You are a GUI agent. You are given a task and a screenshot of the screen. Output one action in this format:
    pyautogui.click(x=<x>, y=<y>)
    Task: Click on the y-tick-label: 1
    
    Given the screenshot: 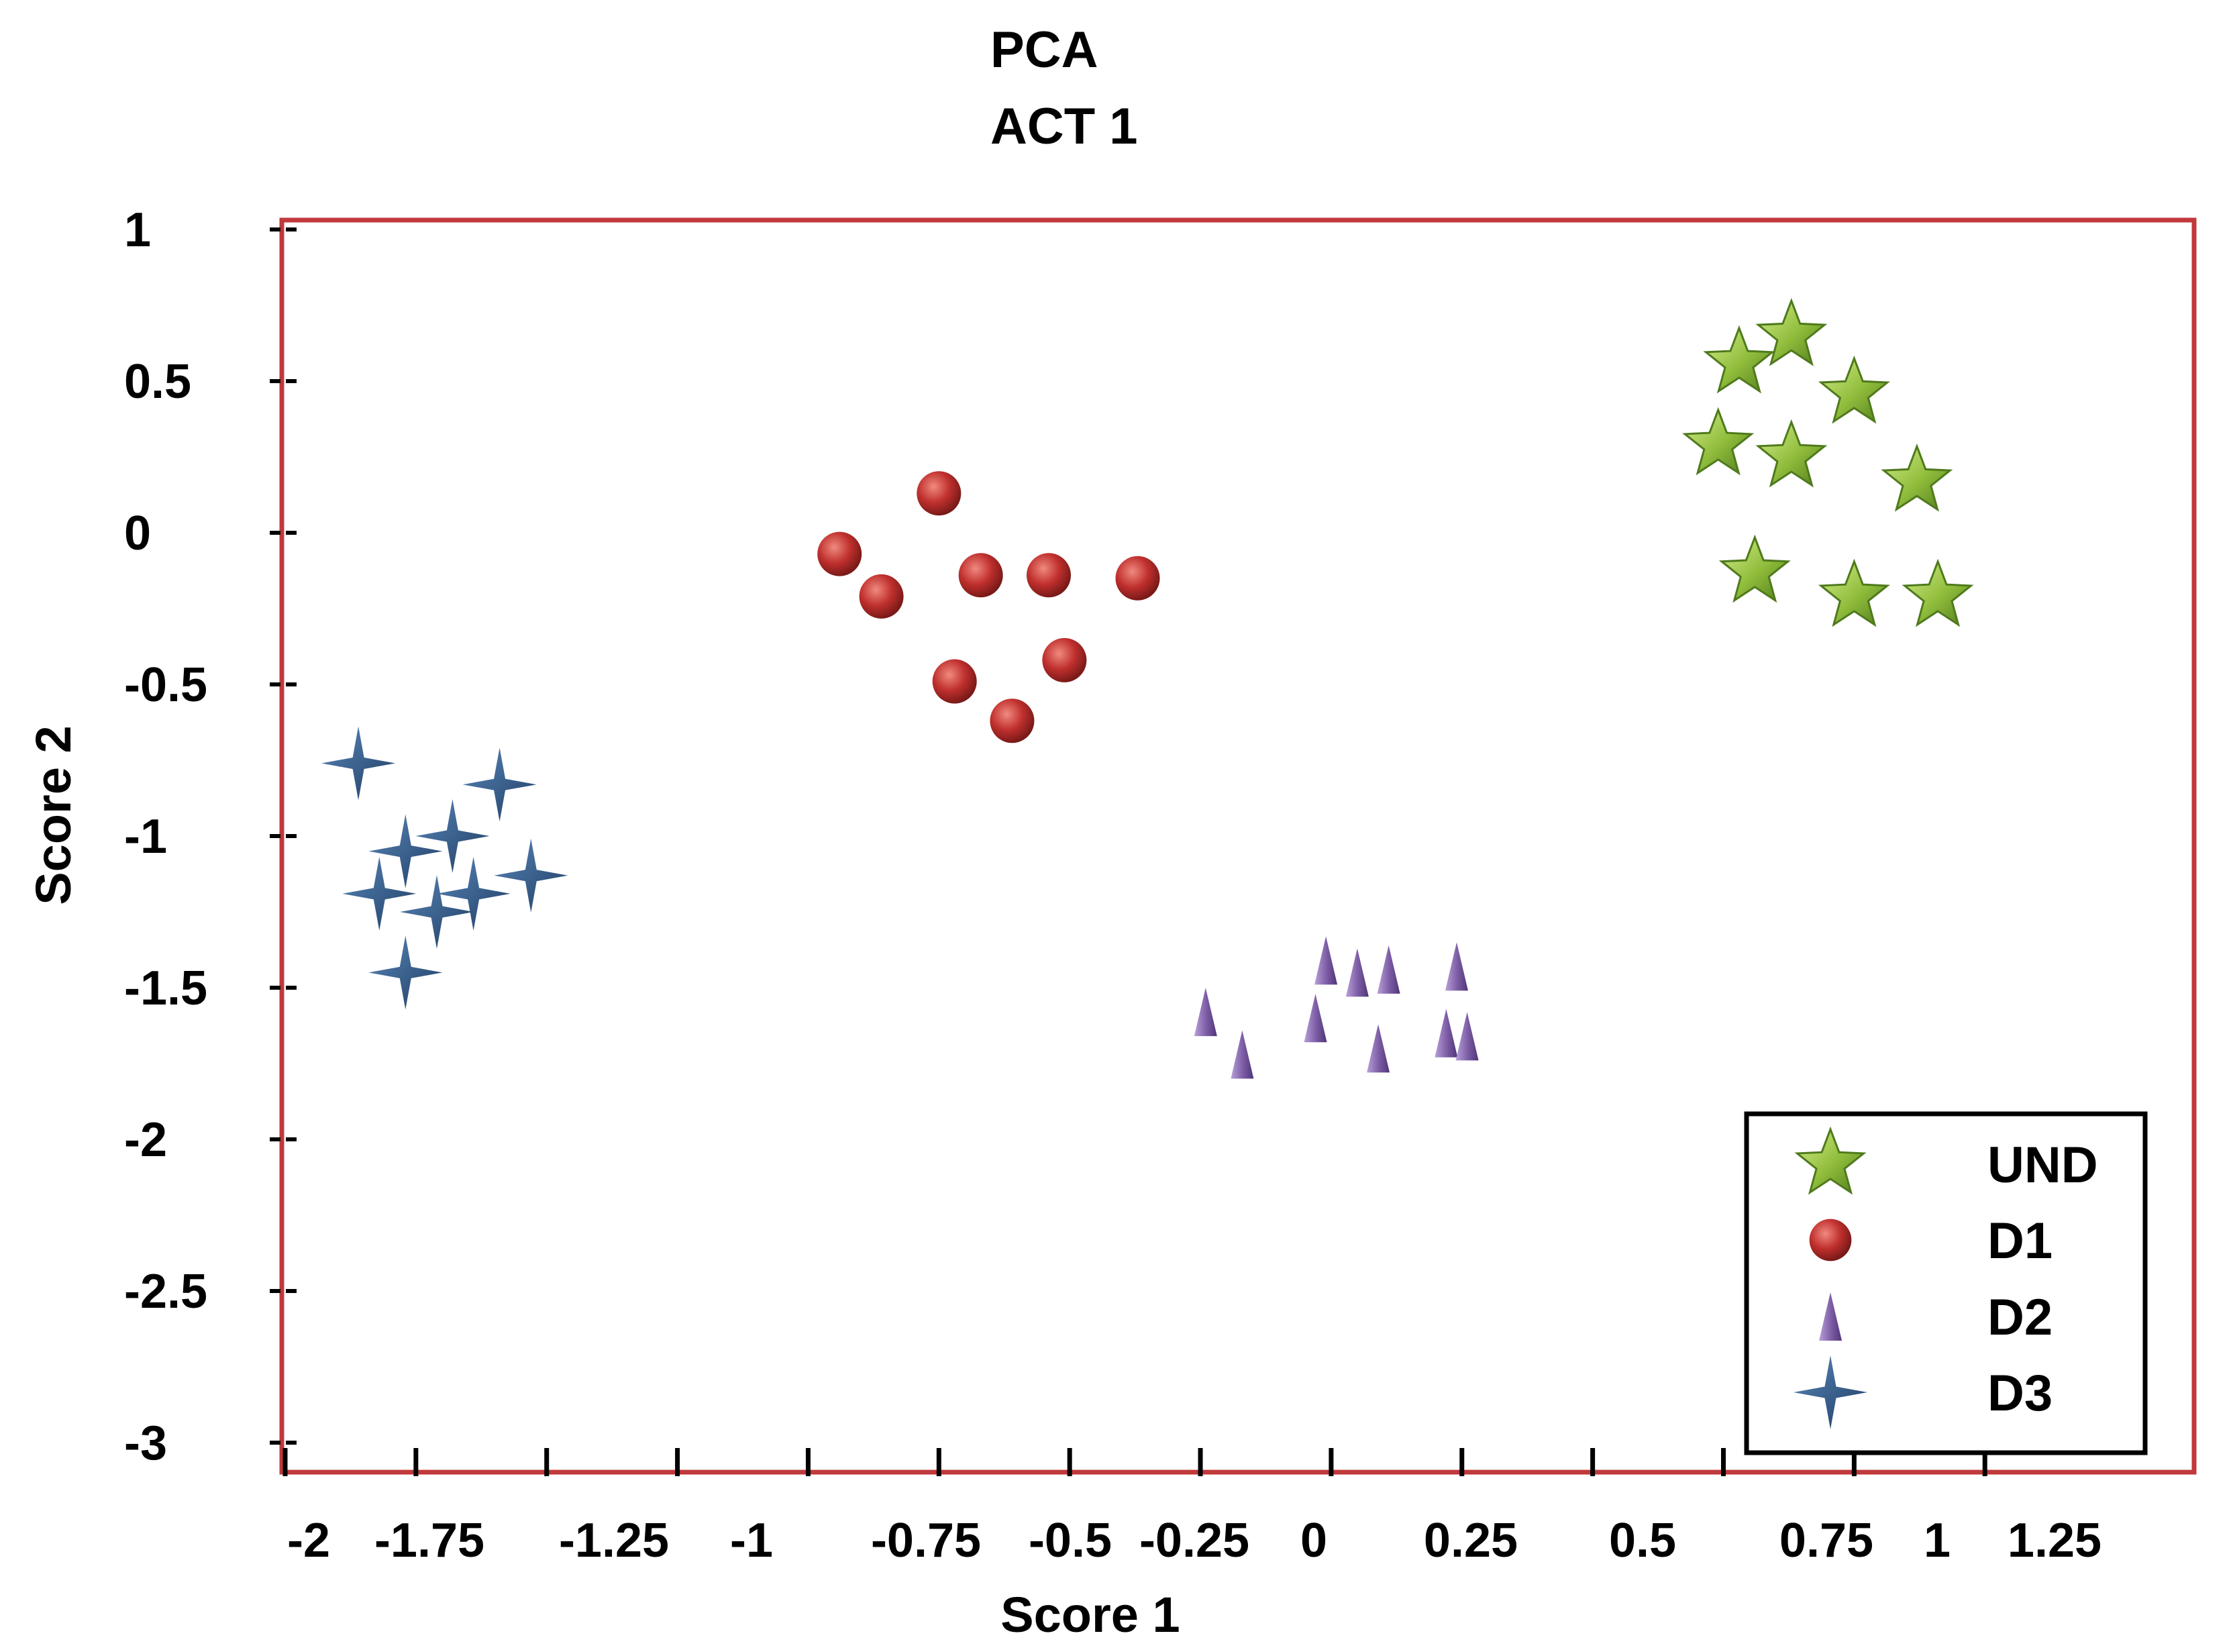 What is the action you would take?
    pyautogui.click(x=137, y=230)
    